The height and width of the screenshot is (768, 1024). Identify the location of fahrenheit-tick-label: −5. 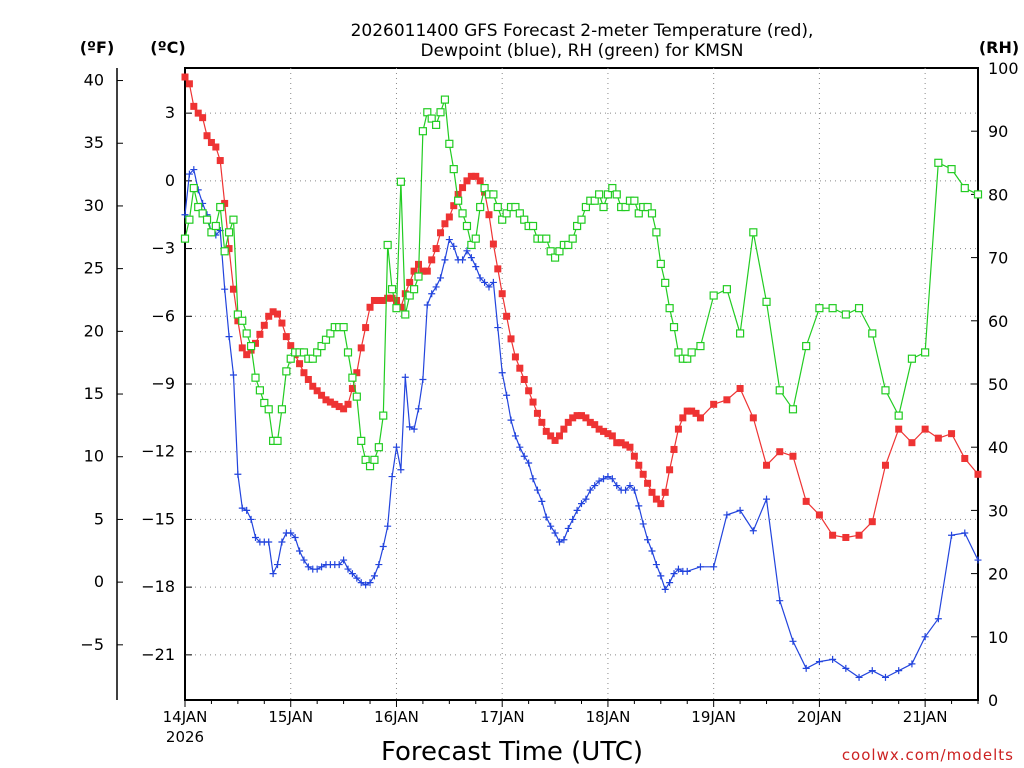
(92, 644).